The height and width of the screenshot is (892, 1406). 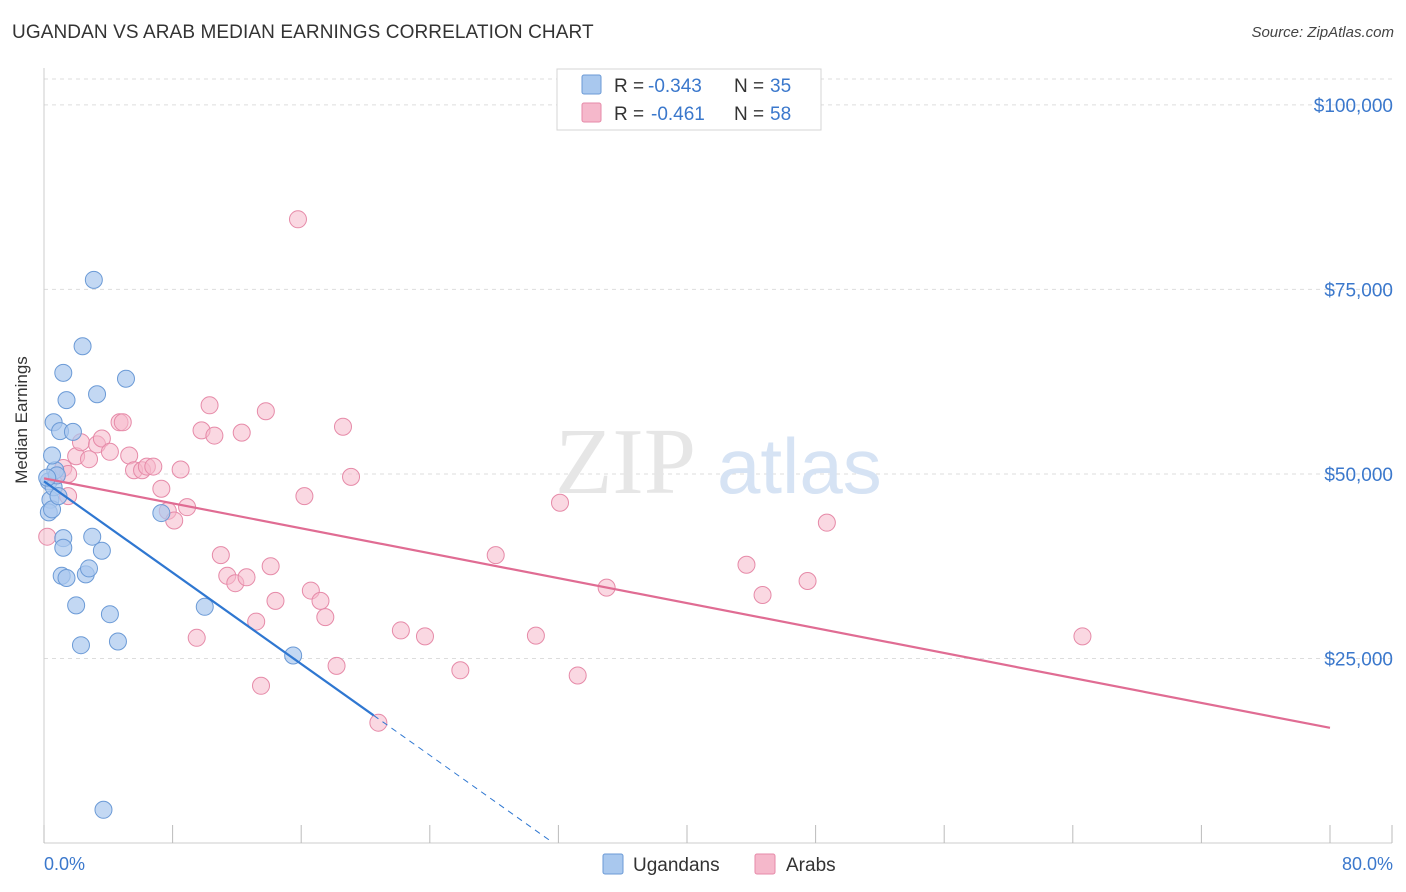 What do you see at coordinates (780, 114) in the screenshot?
I see `legend-n-value: 58` at bounding box center [780, 114].